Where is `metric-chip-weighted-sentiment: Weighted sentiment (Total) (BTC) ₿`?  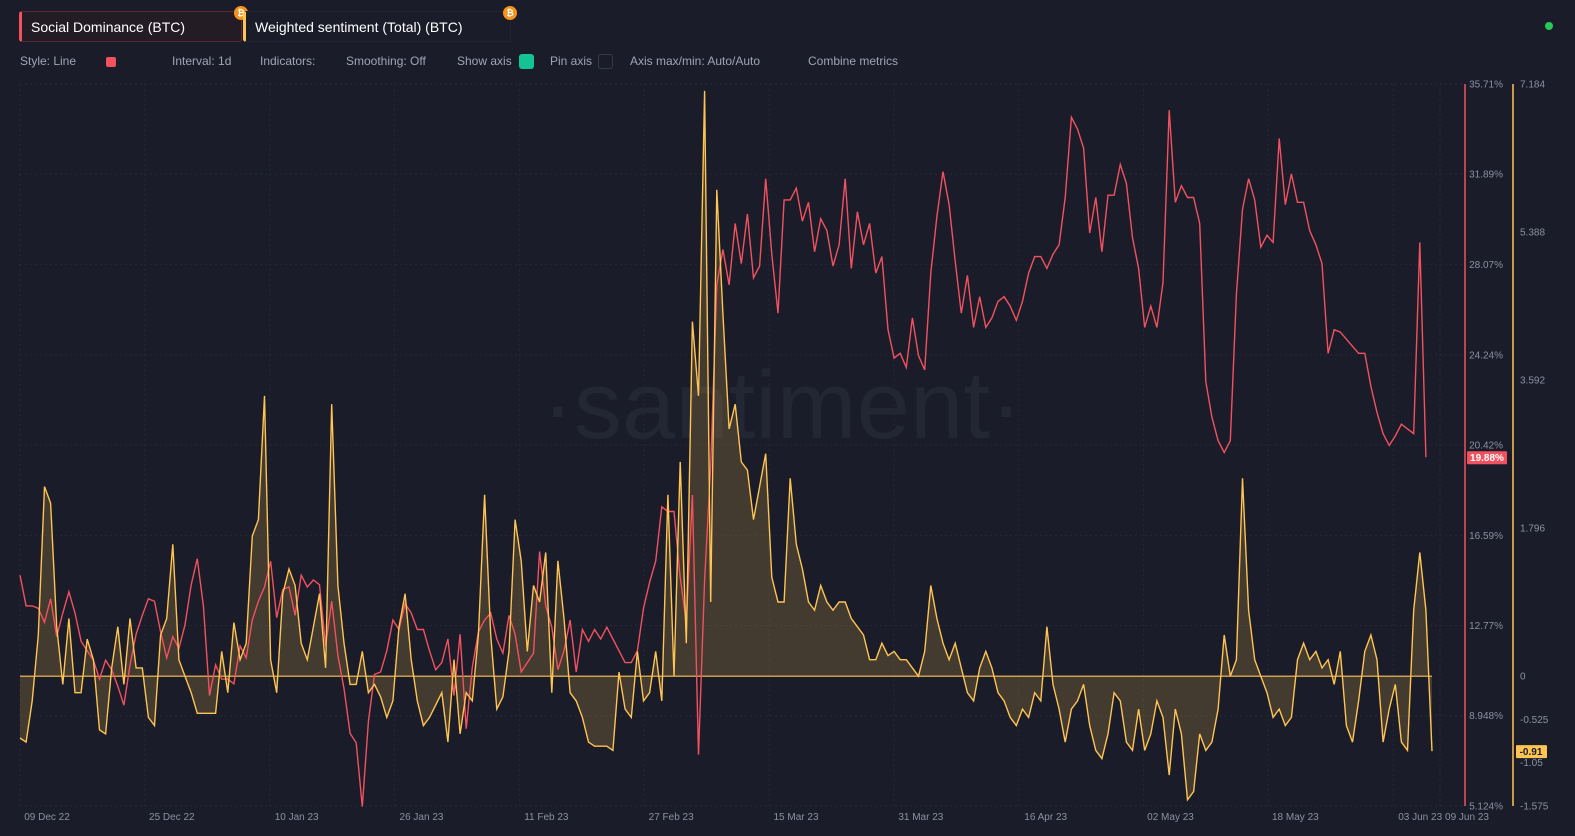 metric-chip-weighted-sentiment: Weighted sentiment (Total) (BTC) ₿ is located at coordinates (380, 24).